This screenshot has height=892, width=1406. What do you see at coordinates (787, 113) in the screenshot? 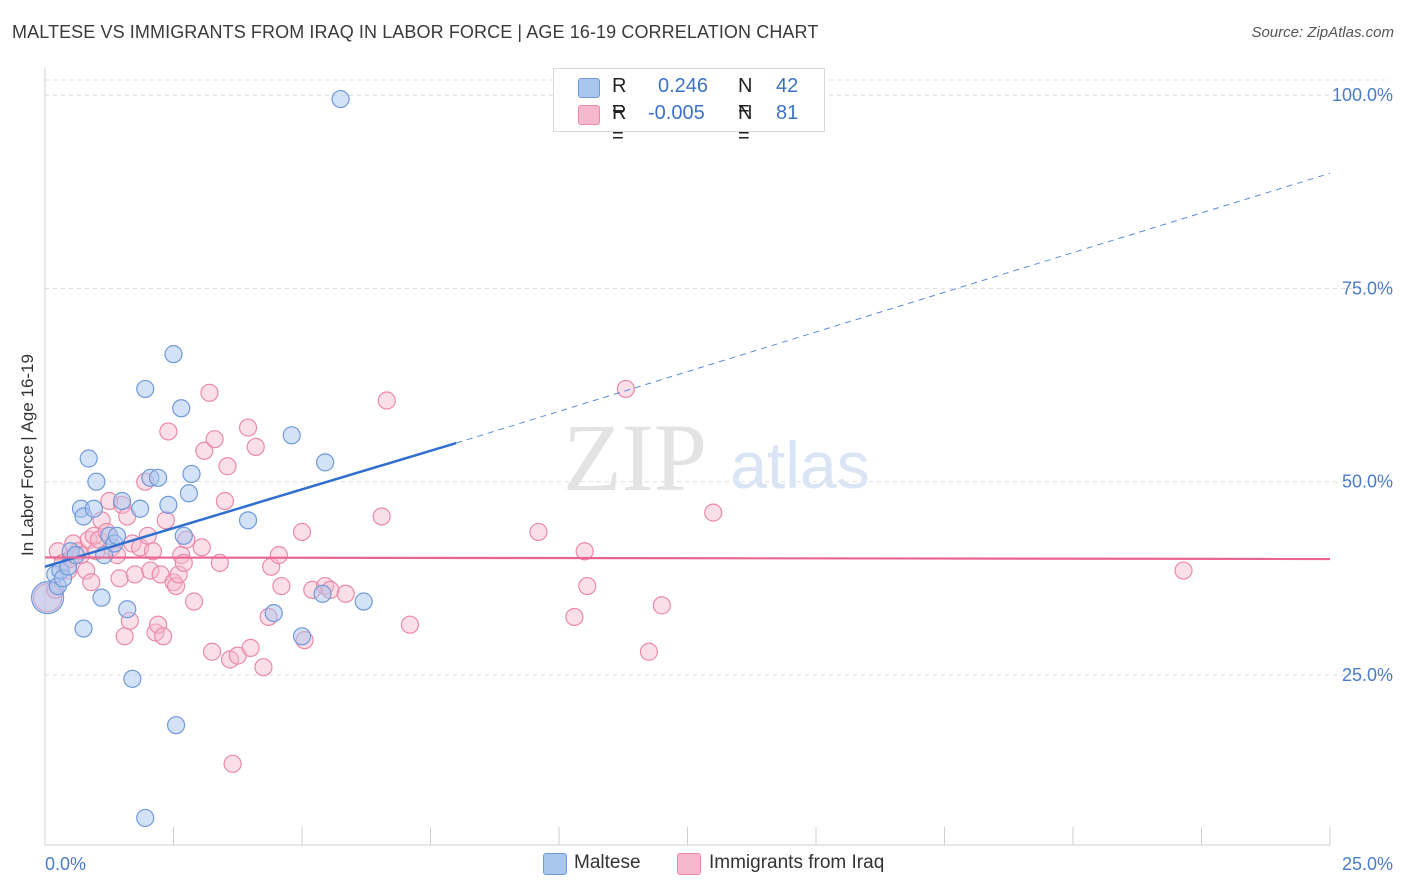
I see `legend-n-value: 81` at bounding box center [787, 113].